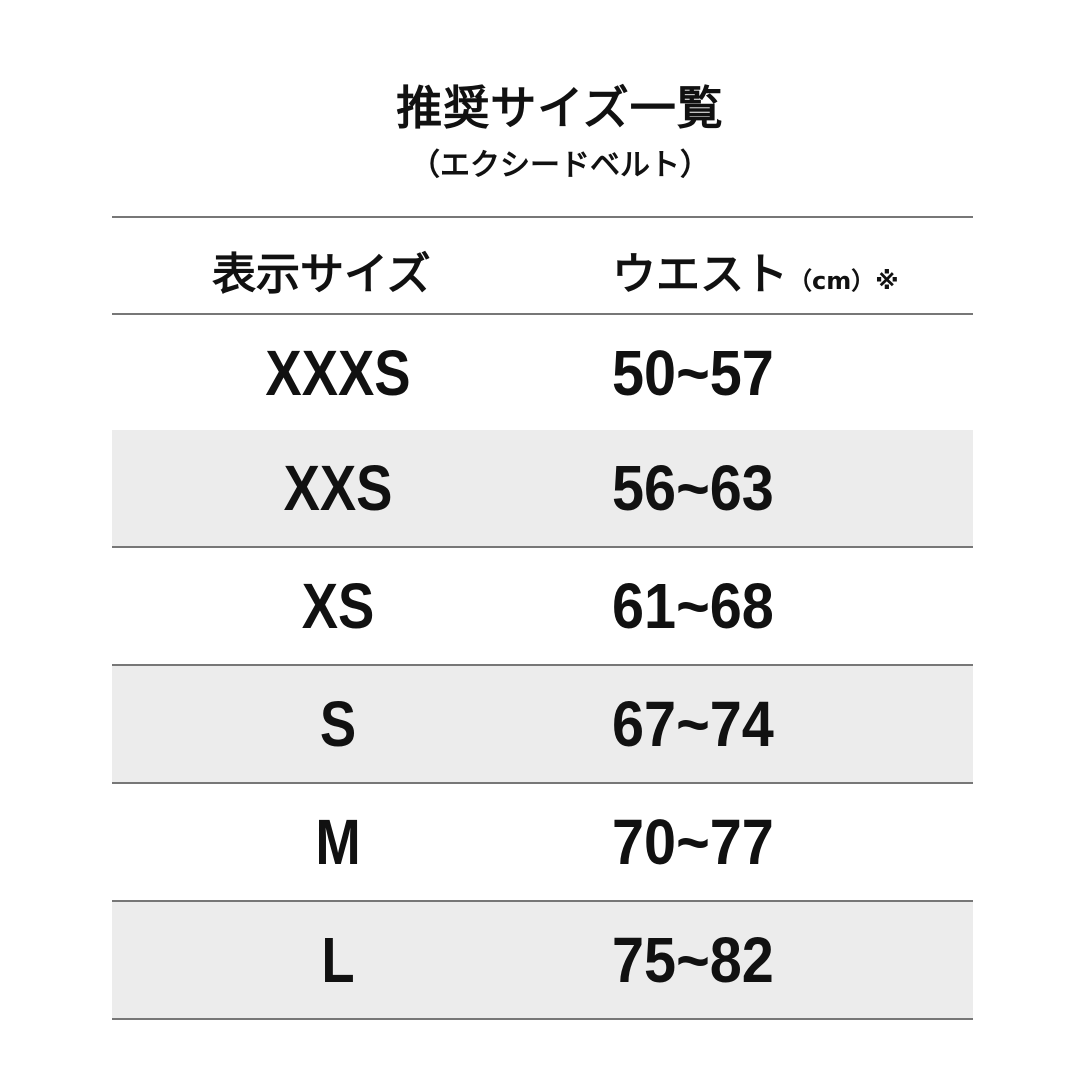 The image size is (1080, 1080). Describe the element at coordinates (542, 725) in the screenshot. I see `table-row: S 67~74` at that location.